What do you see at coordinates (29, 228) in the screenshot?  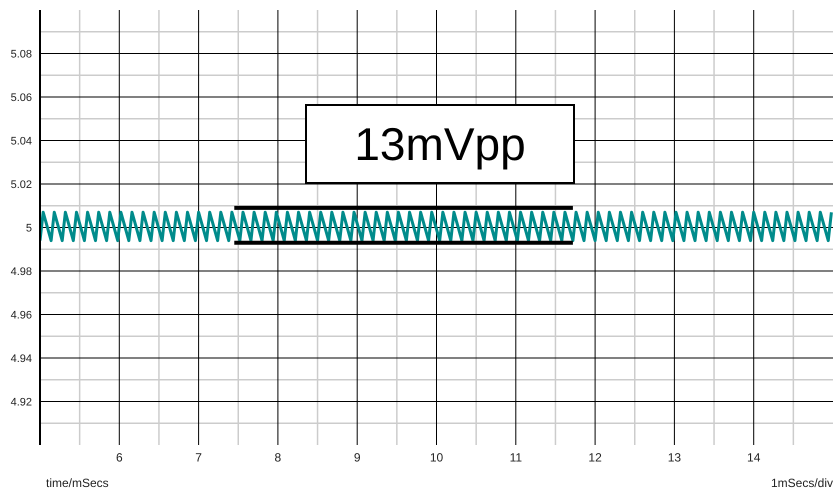 I see `y-tick-label: 5` at bounding box center [29, 228].